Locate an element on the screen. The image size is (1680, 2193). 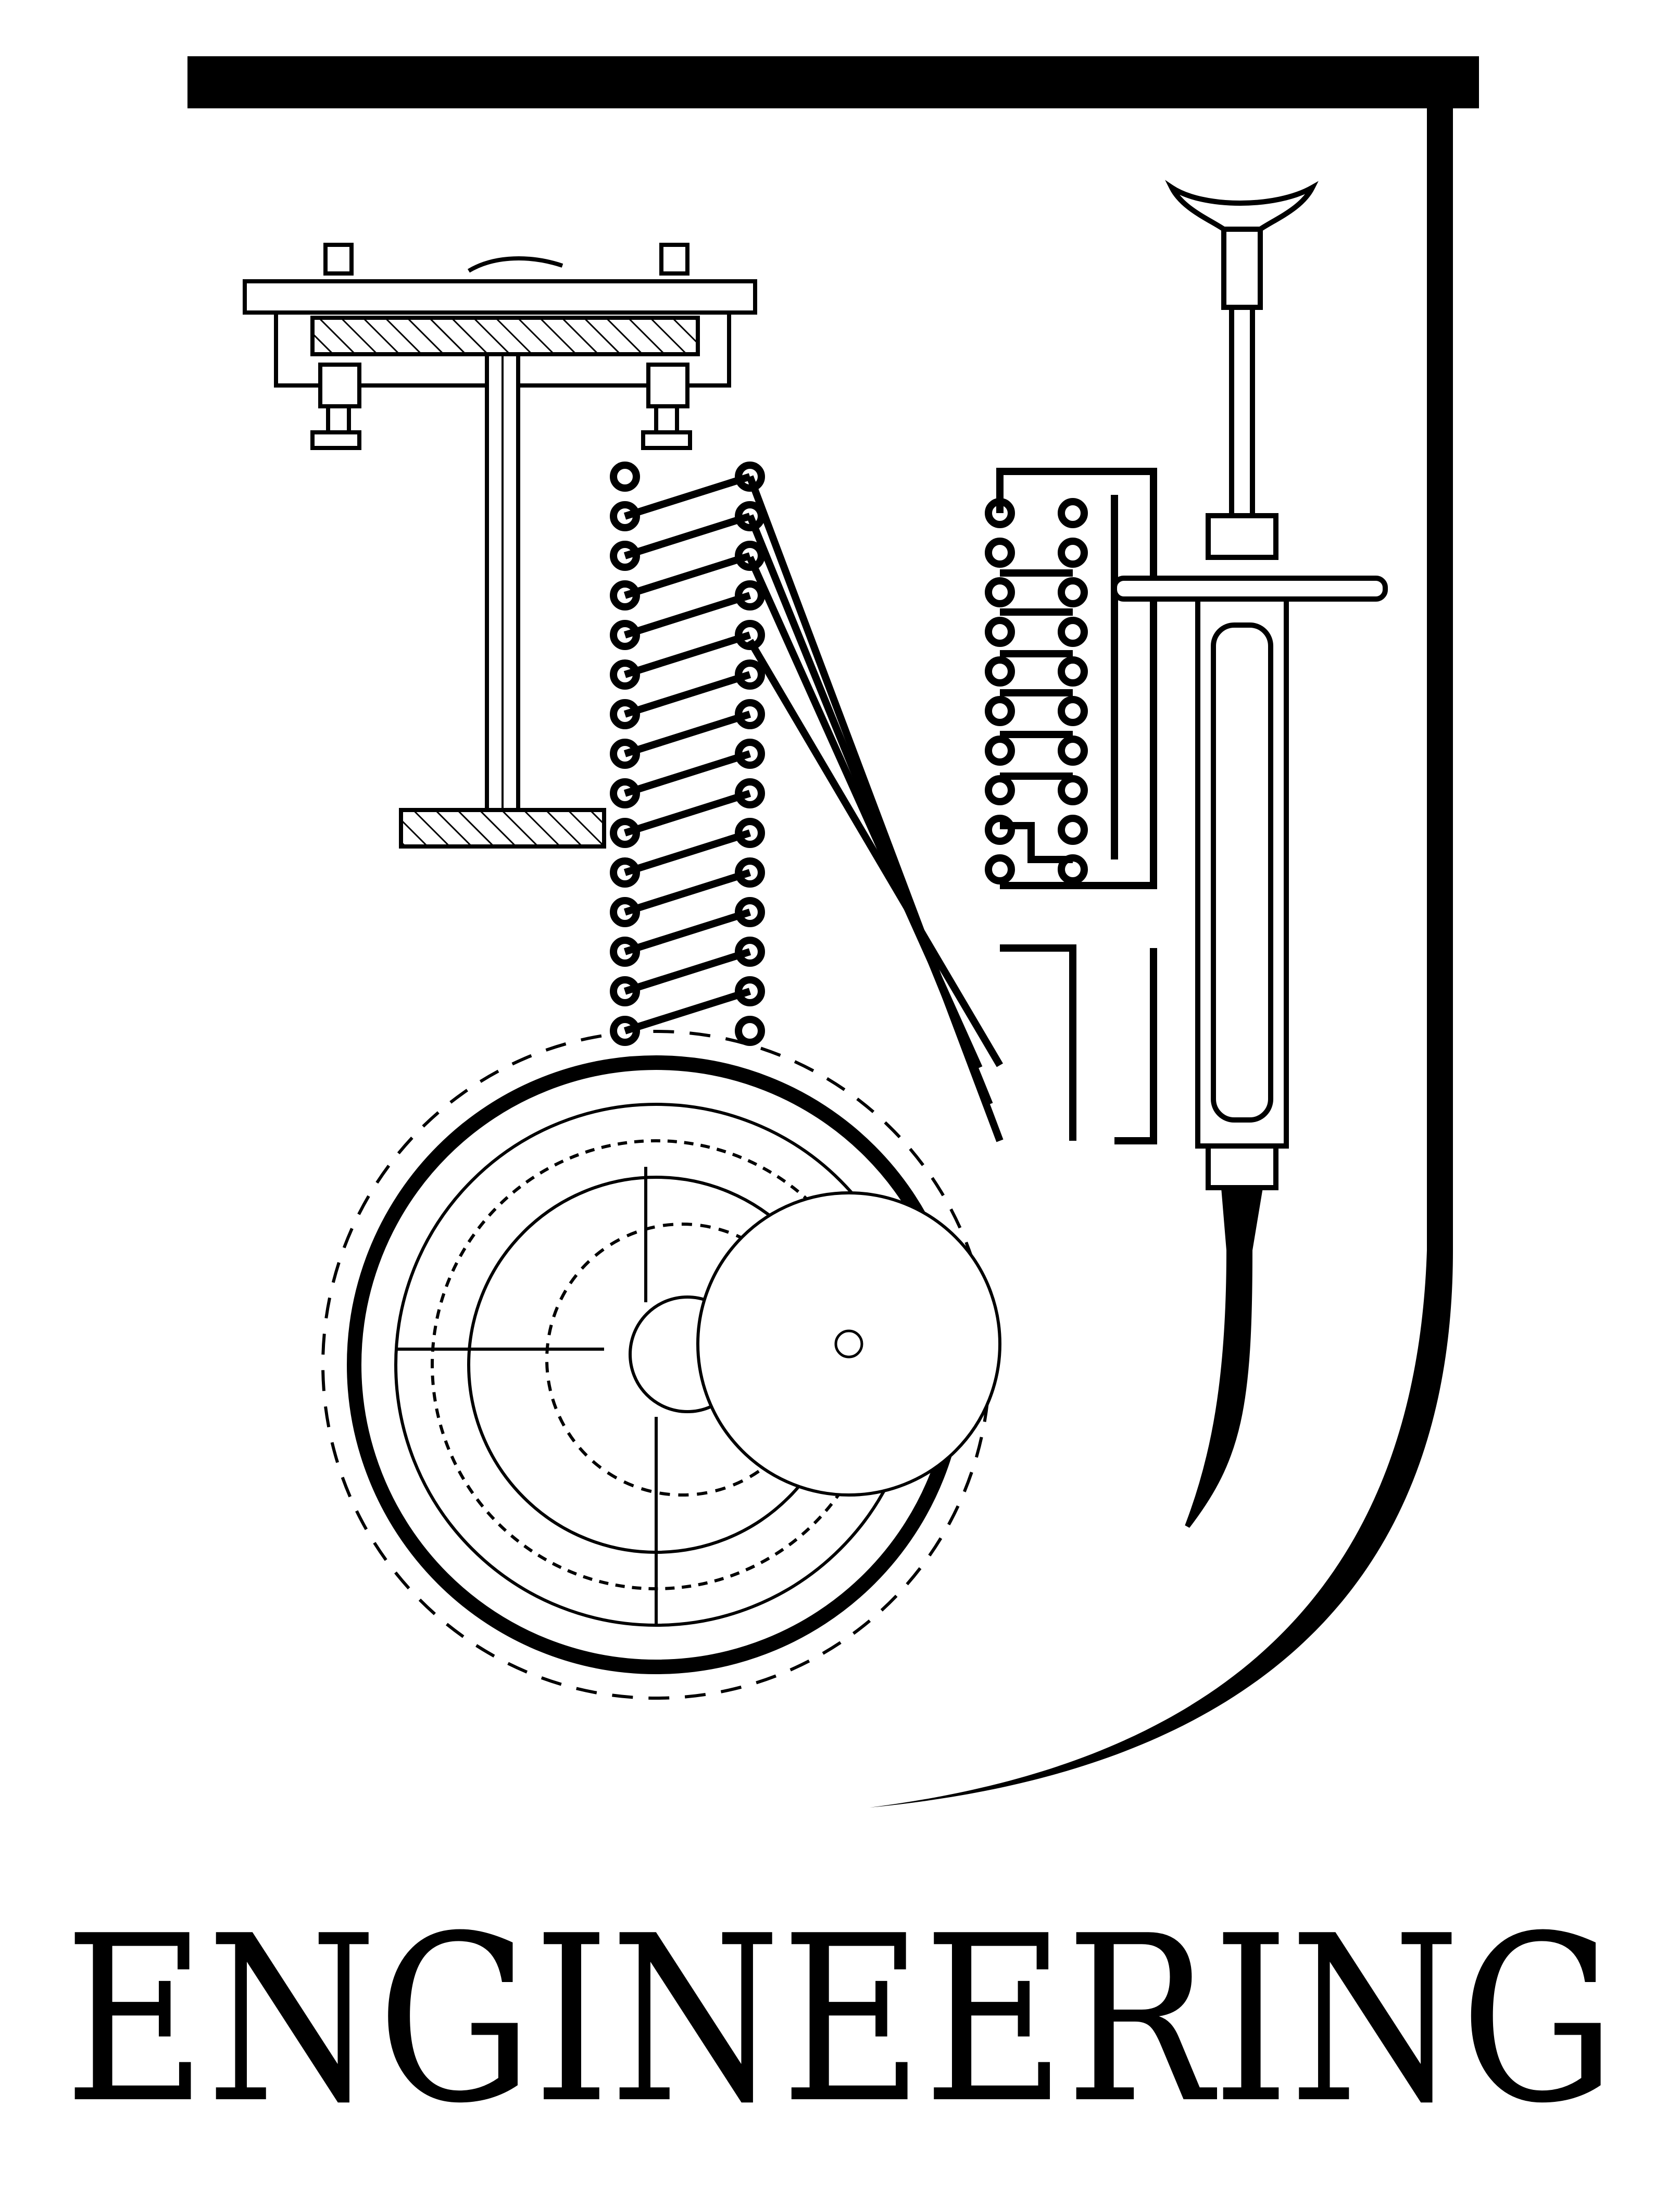
i-beam-icon is located at coordinates (500, 546).